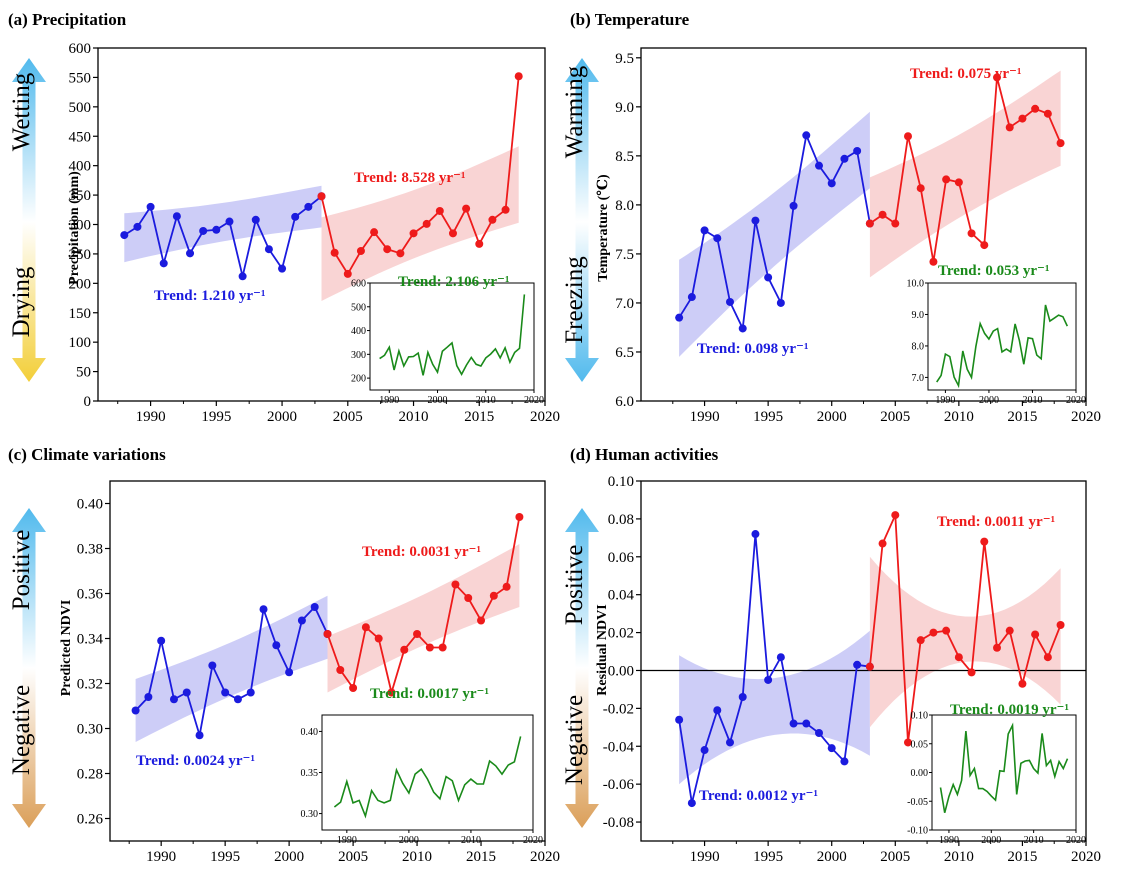 This screenshot has width=1124, height=872. I want to click on panel-b-inset-ytick-label: 10.0, so click(916, 284).